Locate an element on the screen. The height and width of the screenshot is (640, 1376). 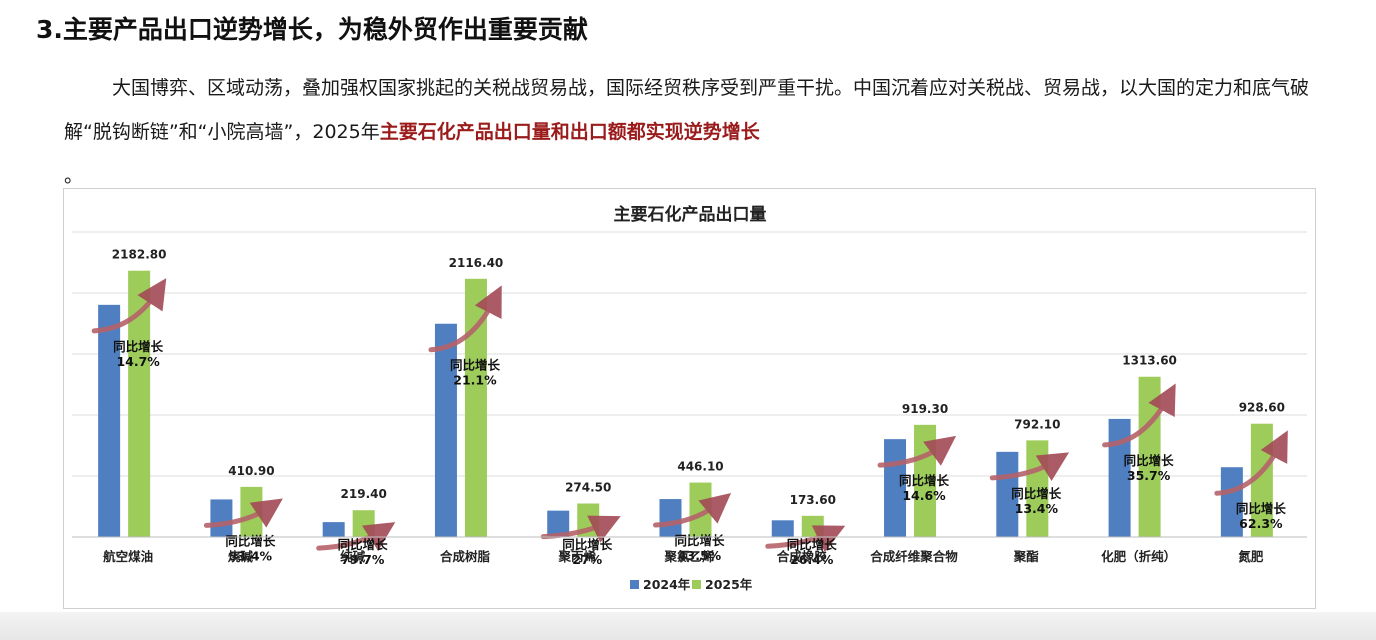
growth-label-value: 13.4% is located at coordinates (1037, 508).